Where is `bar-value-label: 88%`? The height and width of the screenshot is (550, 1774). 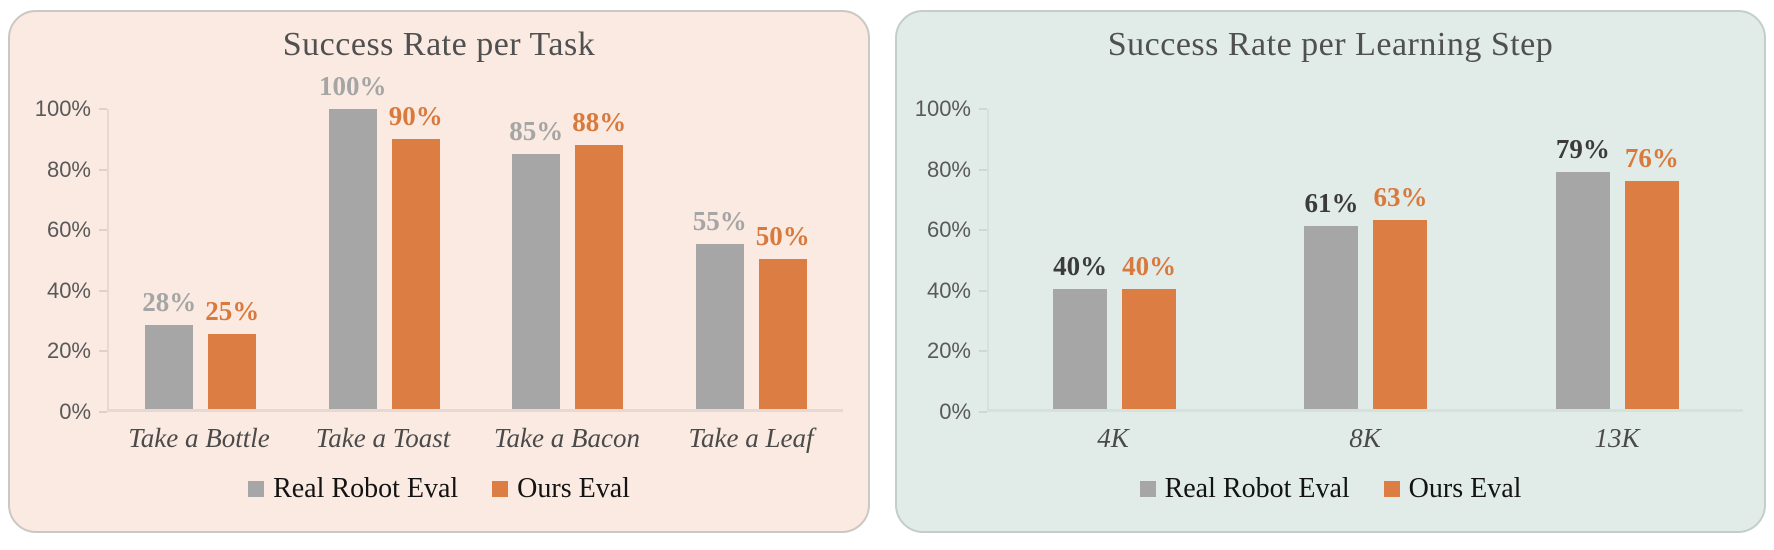 bar-value-label: 88% is located at coordinates (599, 122).